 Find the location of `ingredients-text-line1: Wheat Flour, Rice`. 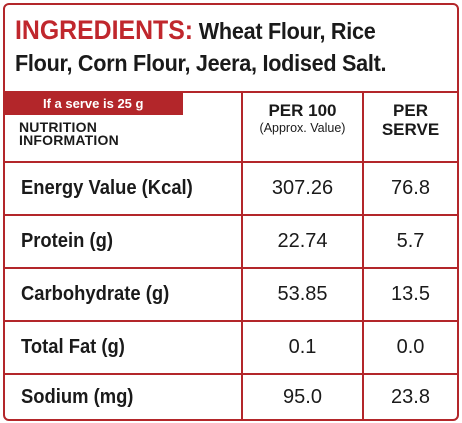

ingredients-text-line1: Wheat Flour, Rice is located at coordinates (287, 31).